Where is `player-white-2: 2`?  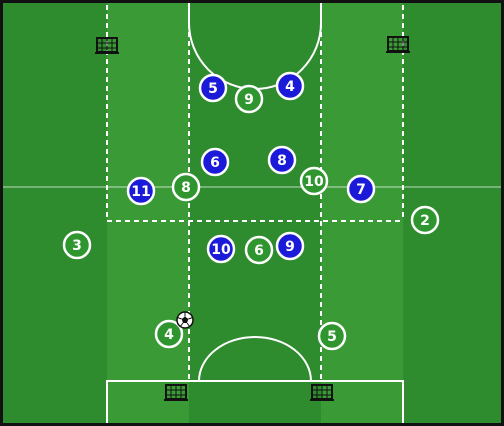 player-white-2: 2 is located at coordinates (425, 220).